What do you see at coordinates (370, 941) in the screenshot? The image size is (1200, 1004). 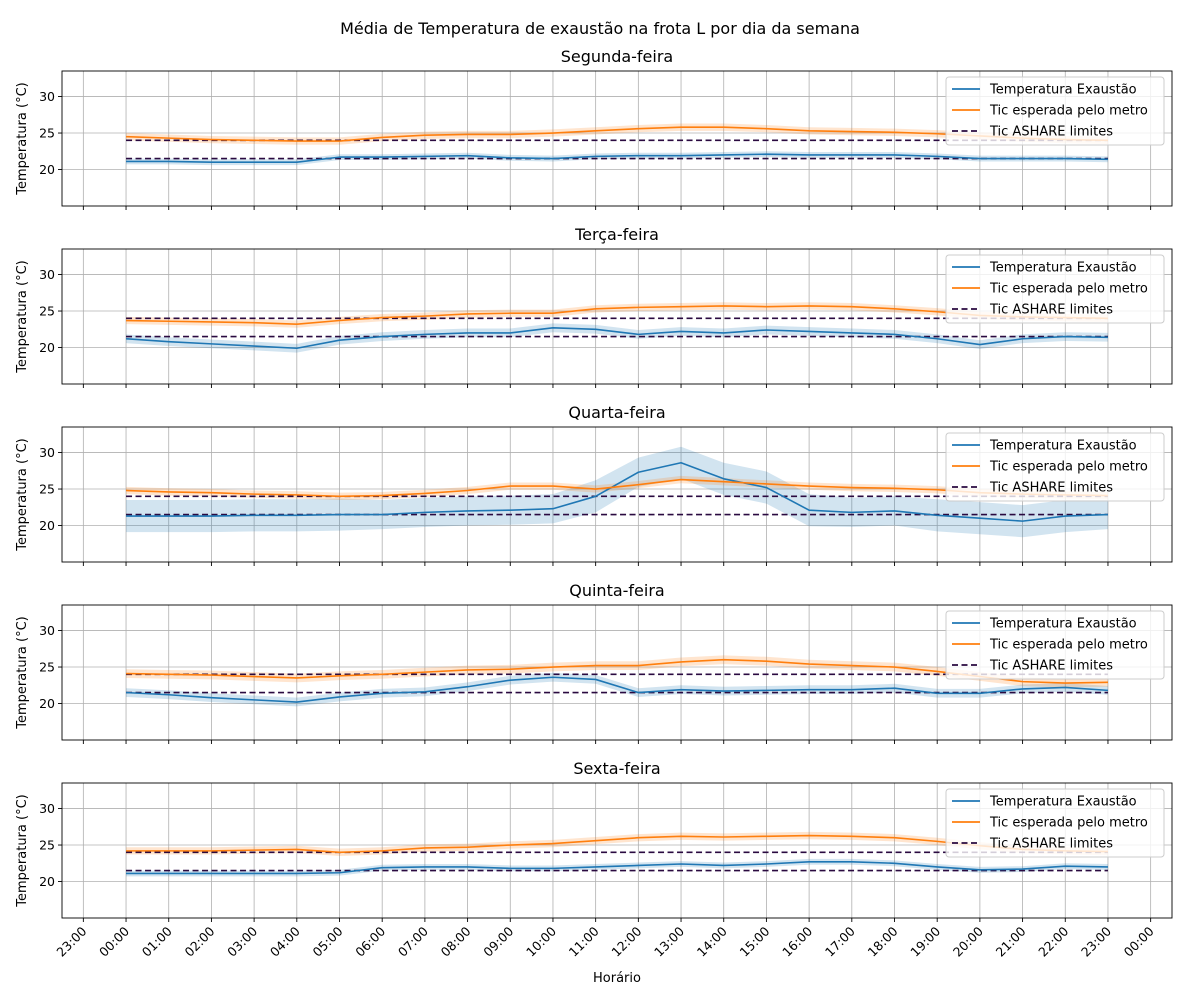 I see `x-tick-label: 06:00` at bounding box center [370, 941].